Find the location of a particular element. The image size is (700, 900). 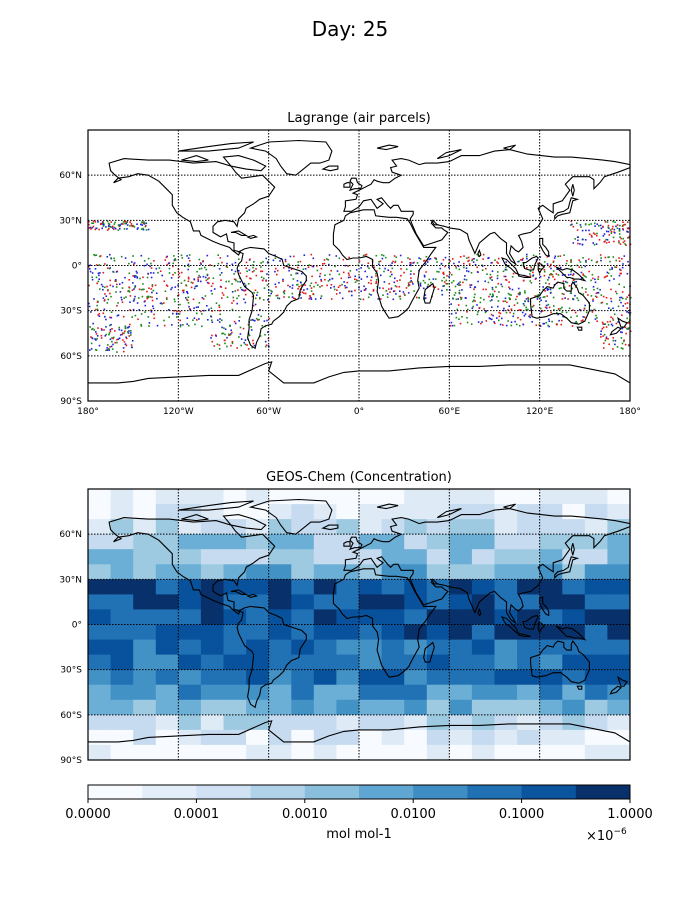

bottom-lat-tick-label: 30°N is located at coordinates (70, 580).